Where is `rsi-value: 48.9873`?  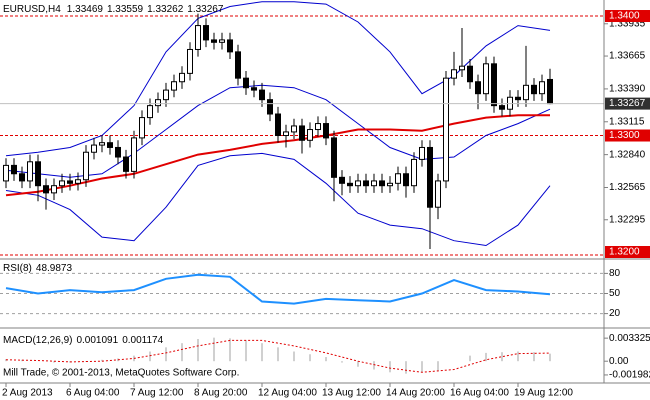 rsi-value: 48.9873 is located at coordinates (54, 268).